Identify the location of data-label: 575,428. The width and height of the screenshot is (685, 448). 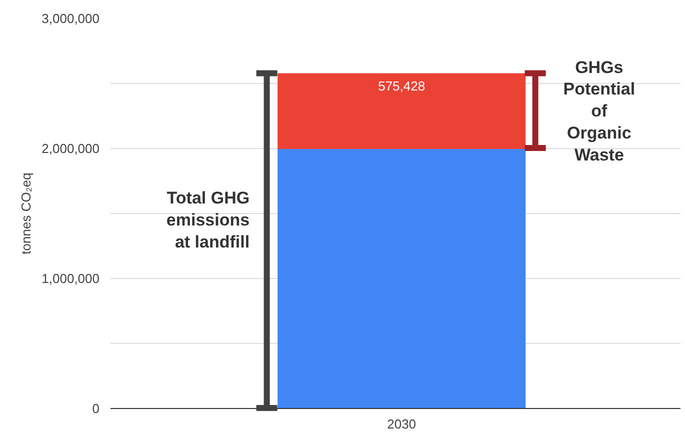
(402, 86).